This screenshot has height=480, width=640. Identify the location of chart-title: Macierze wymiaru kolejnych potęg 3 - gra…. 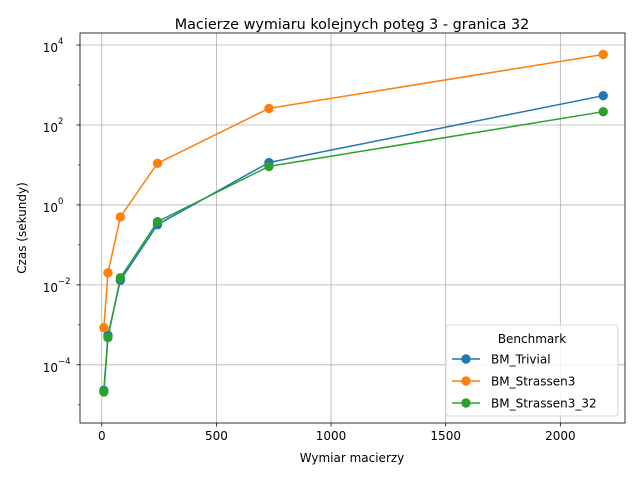
(352, 25).